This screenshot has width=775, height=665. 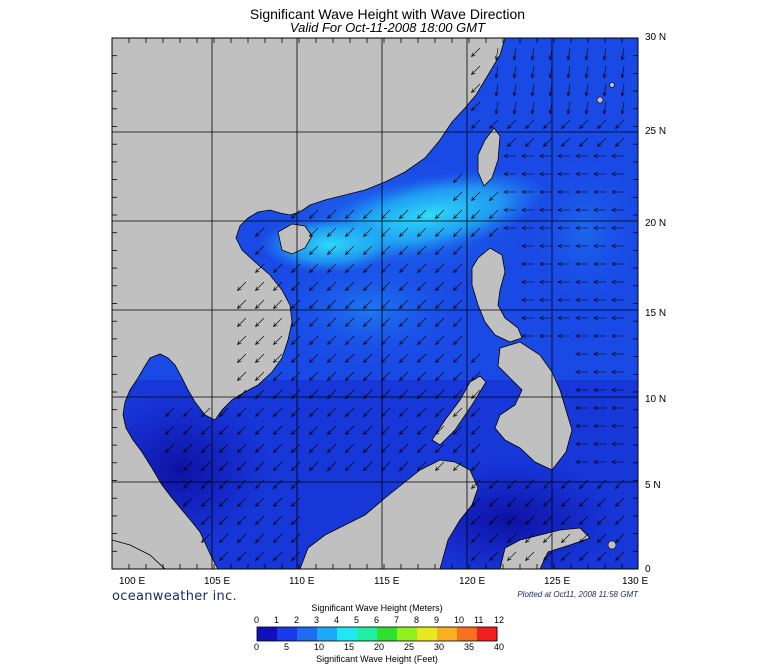 I want to click on legend-meters-title: Significant Wave Height (Meters), so click(x=377, y=608).